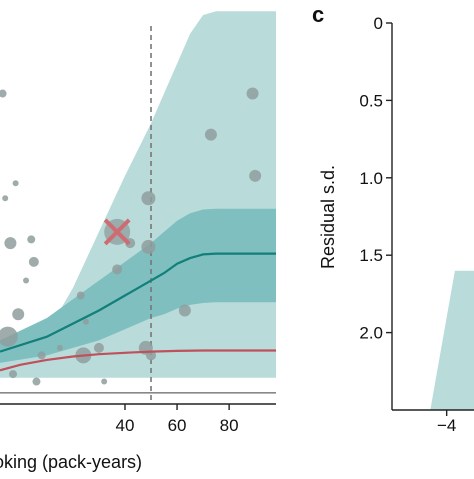  What do you see at coordinates (318, 14) in the screenshot?
I see `panel-label-c: c` at bounding box center [318, 14].